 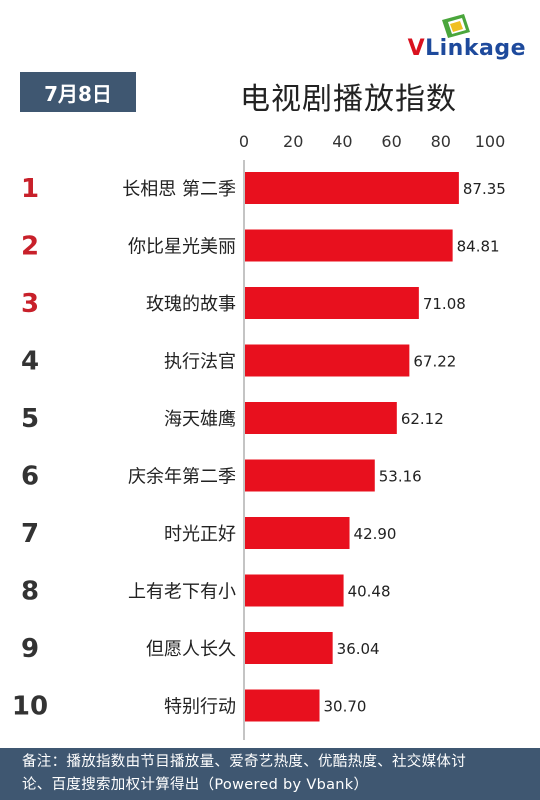 What do you see at coordinates (191, 304) in the screenshot?
I see `category-label: 玫瑰的故事` at bounding box center [191, 304].